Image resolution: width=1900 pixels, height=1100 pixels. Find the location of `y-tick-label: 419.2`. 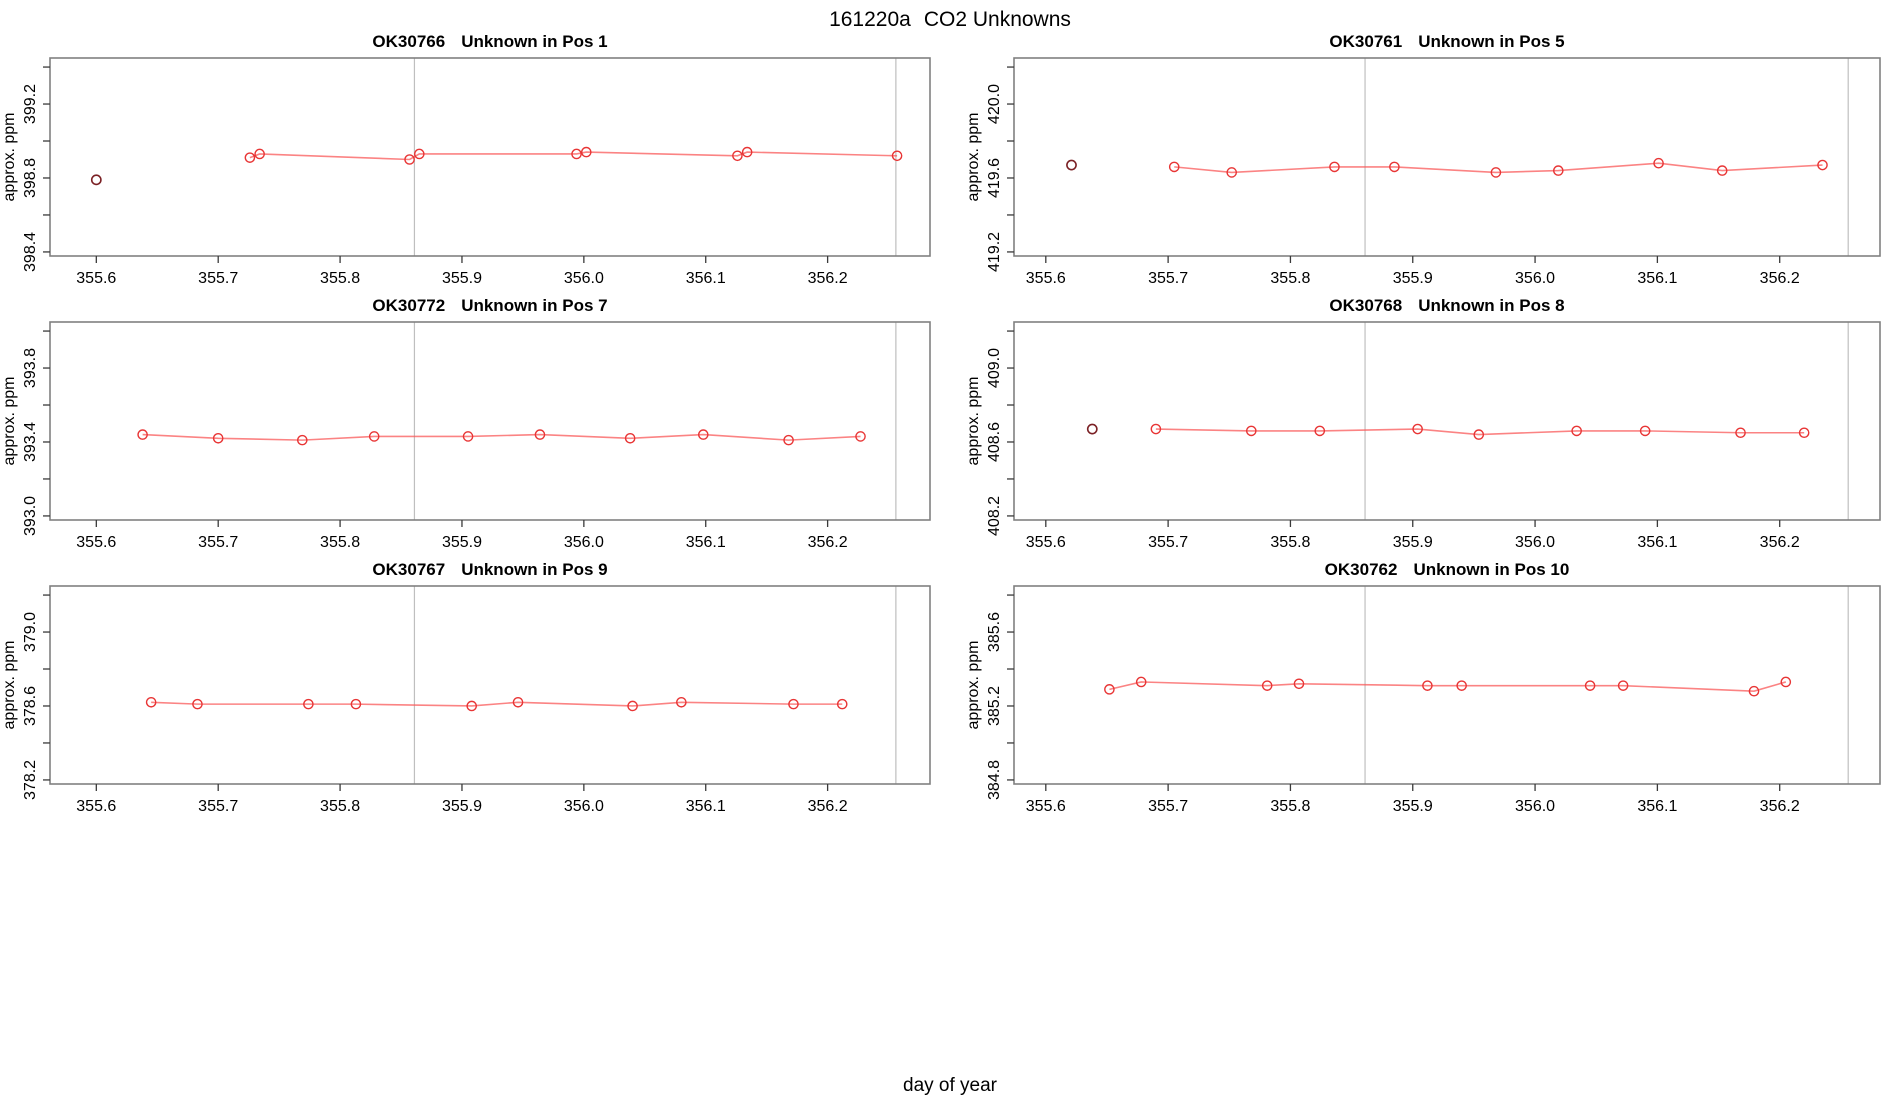

y-tick-label: 419.2 is located at coordinates (994, 252).